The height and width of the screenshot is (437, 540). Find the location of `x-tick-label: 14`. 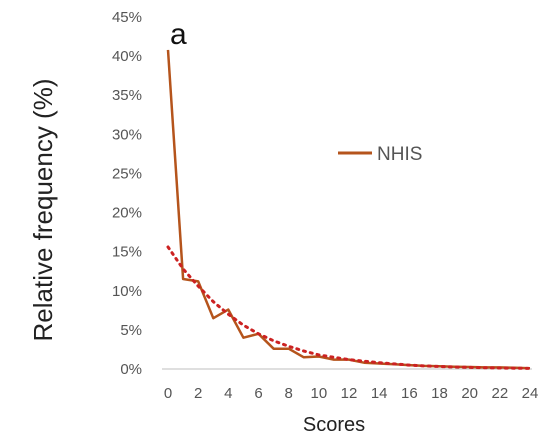

x-tick-label: 14 is located at coordinates (379, 393).